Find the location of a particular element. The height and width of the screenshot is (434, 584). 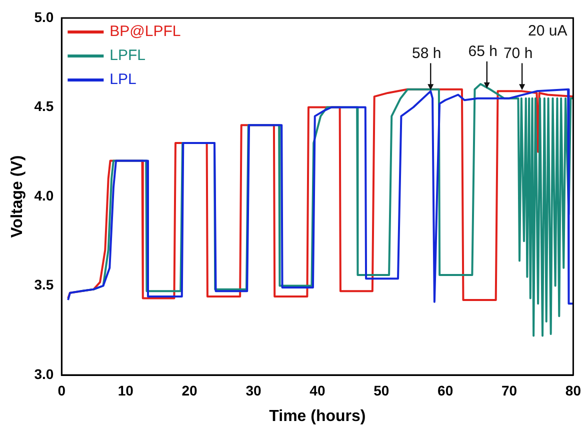

y-tick-label: 3.5 is located at coordinates (44, 284).